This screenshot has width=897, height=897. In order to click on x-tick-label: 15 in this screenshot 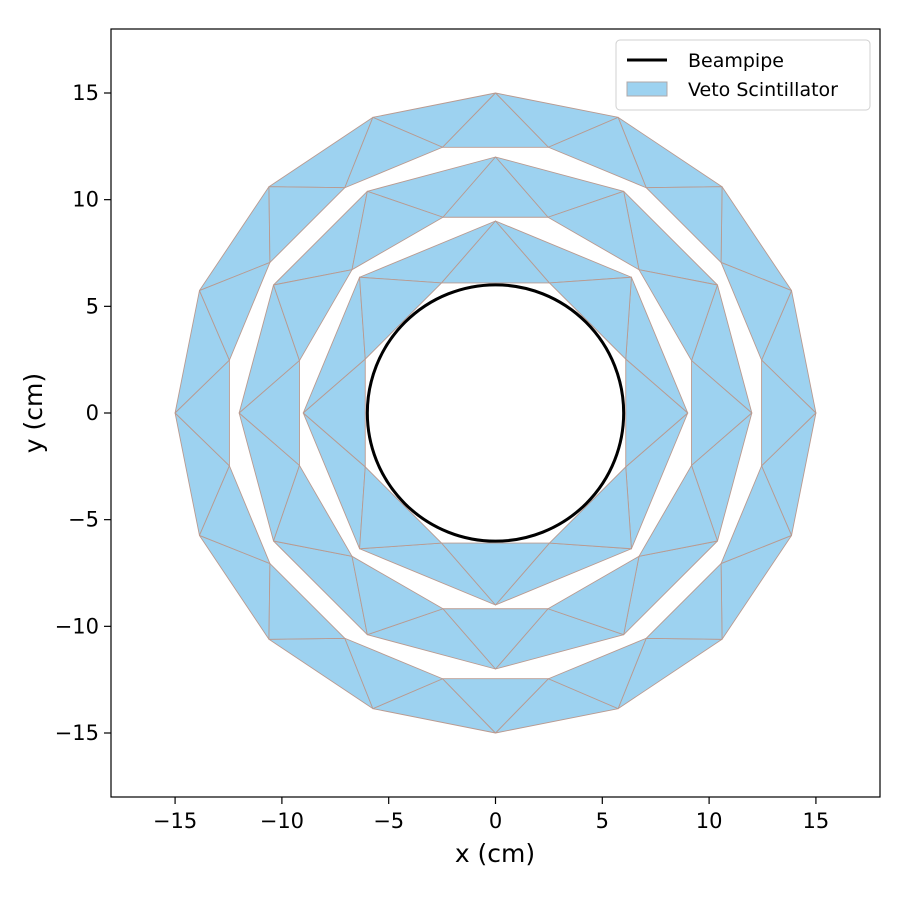, I will do `click(816, 821)`.